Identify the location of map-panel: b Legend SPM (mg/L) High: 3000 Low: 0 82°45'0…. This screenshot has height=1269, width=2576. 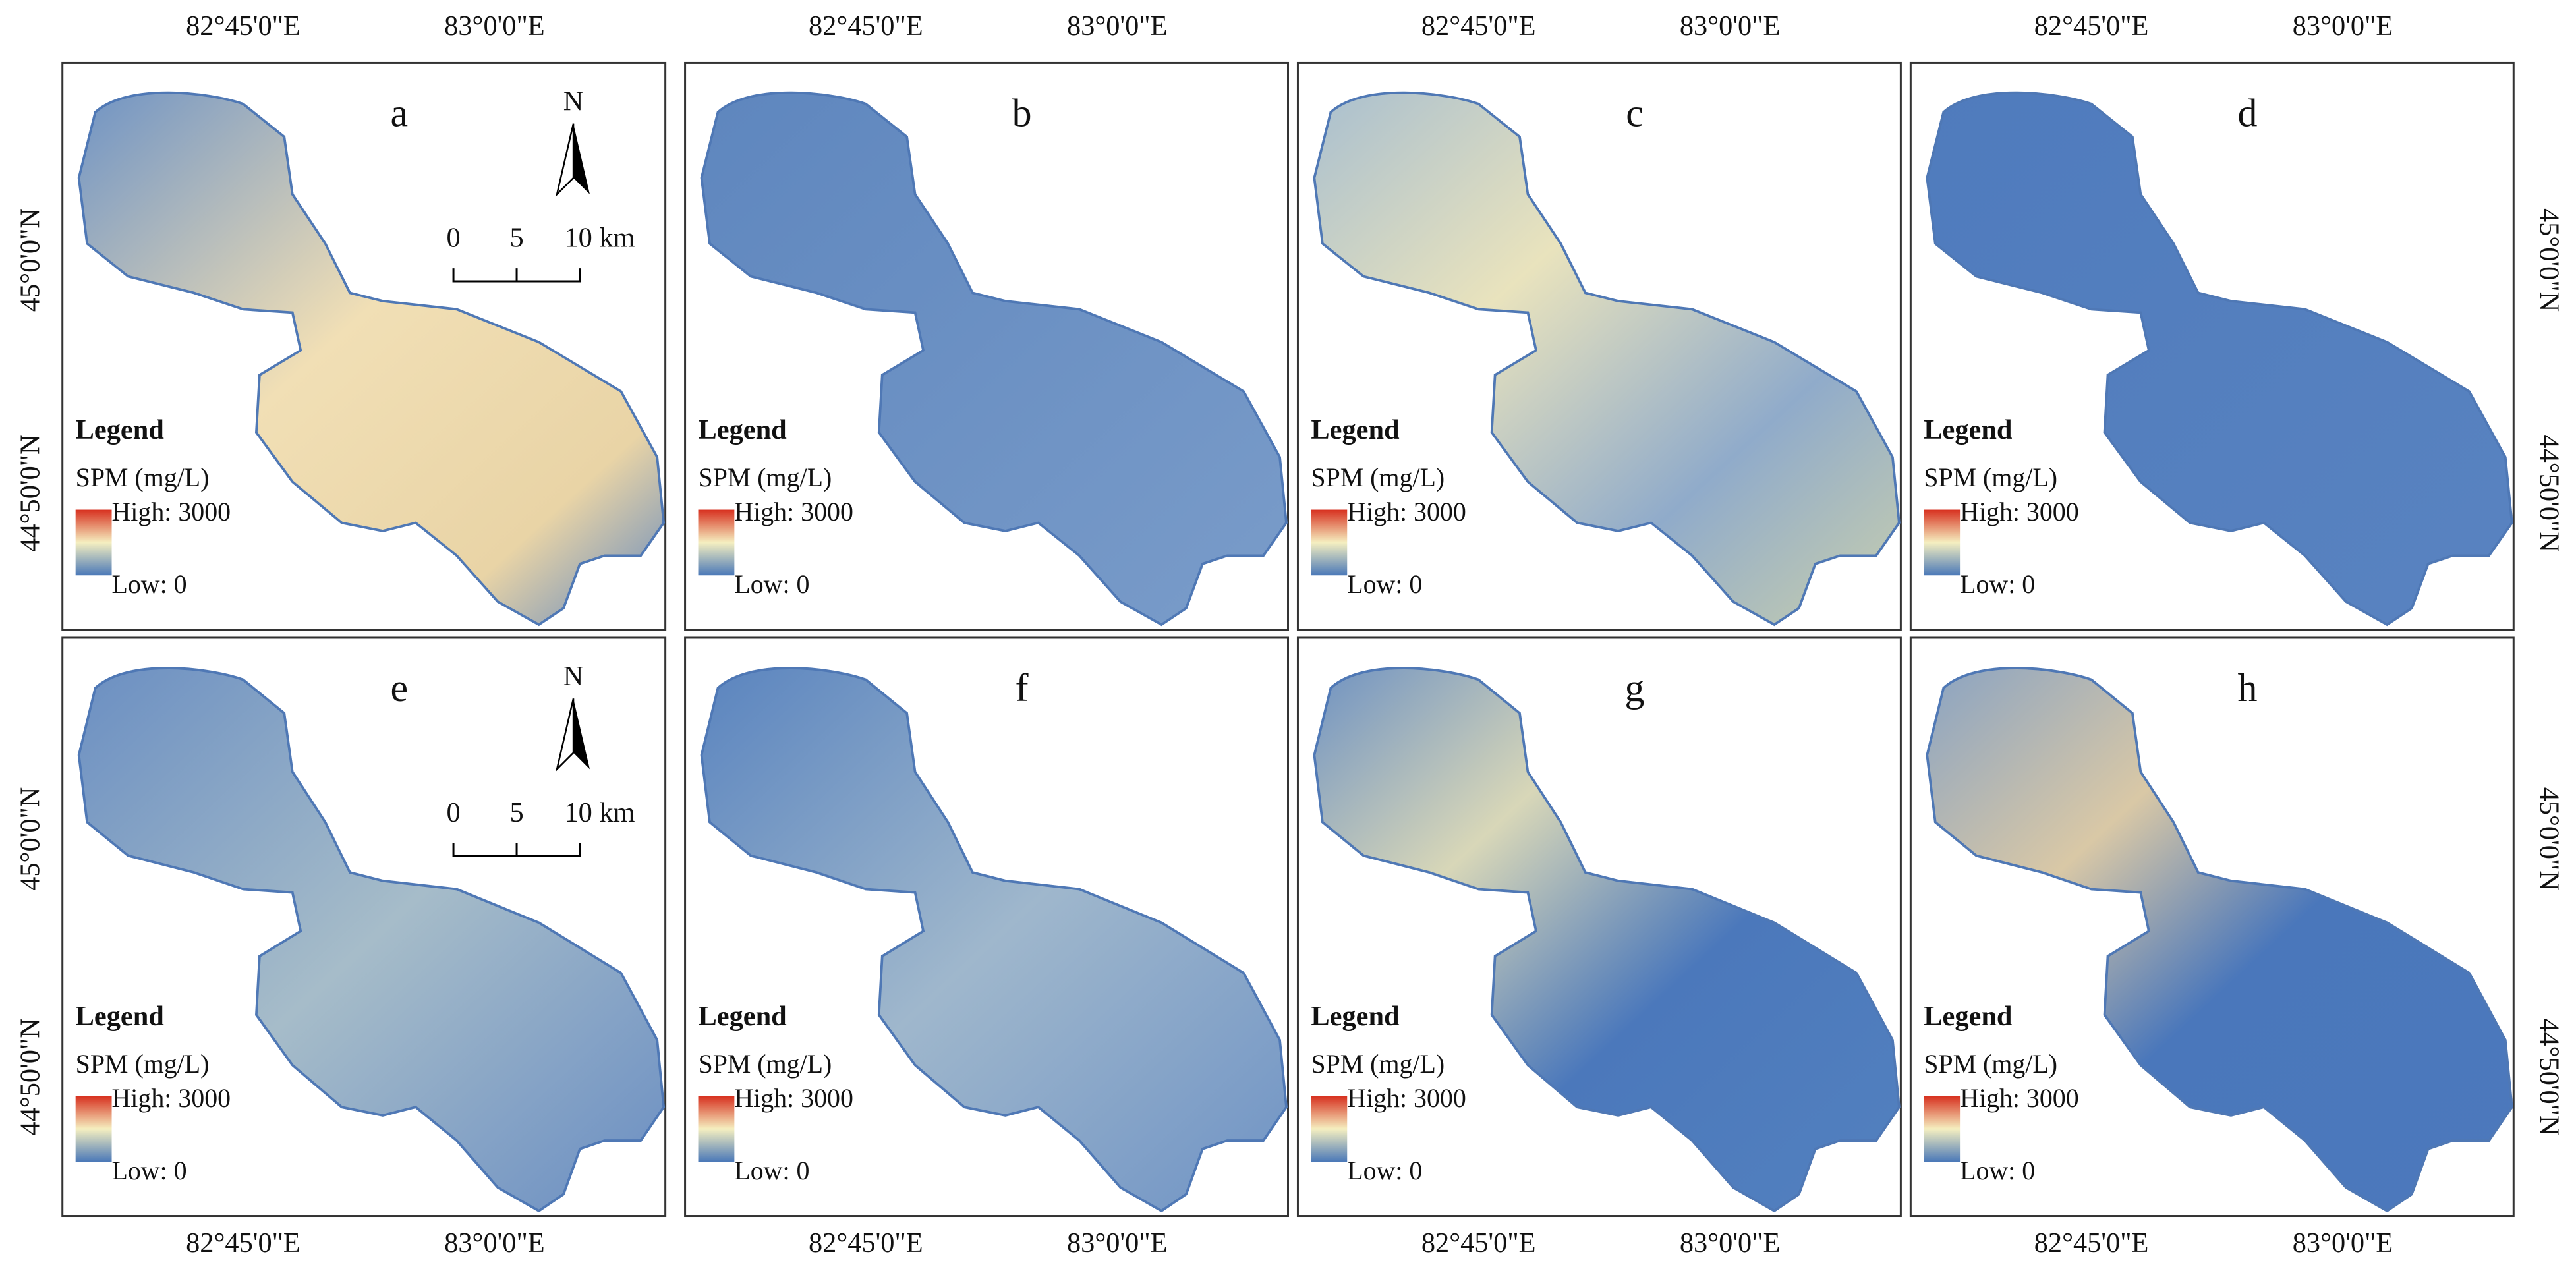
(987, 321).